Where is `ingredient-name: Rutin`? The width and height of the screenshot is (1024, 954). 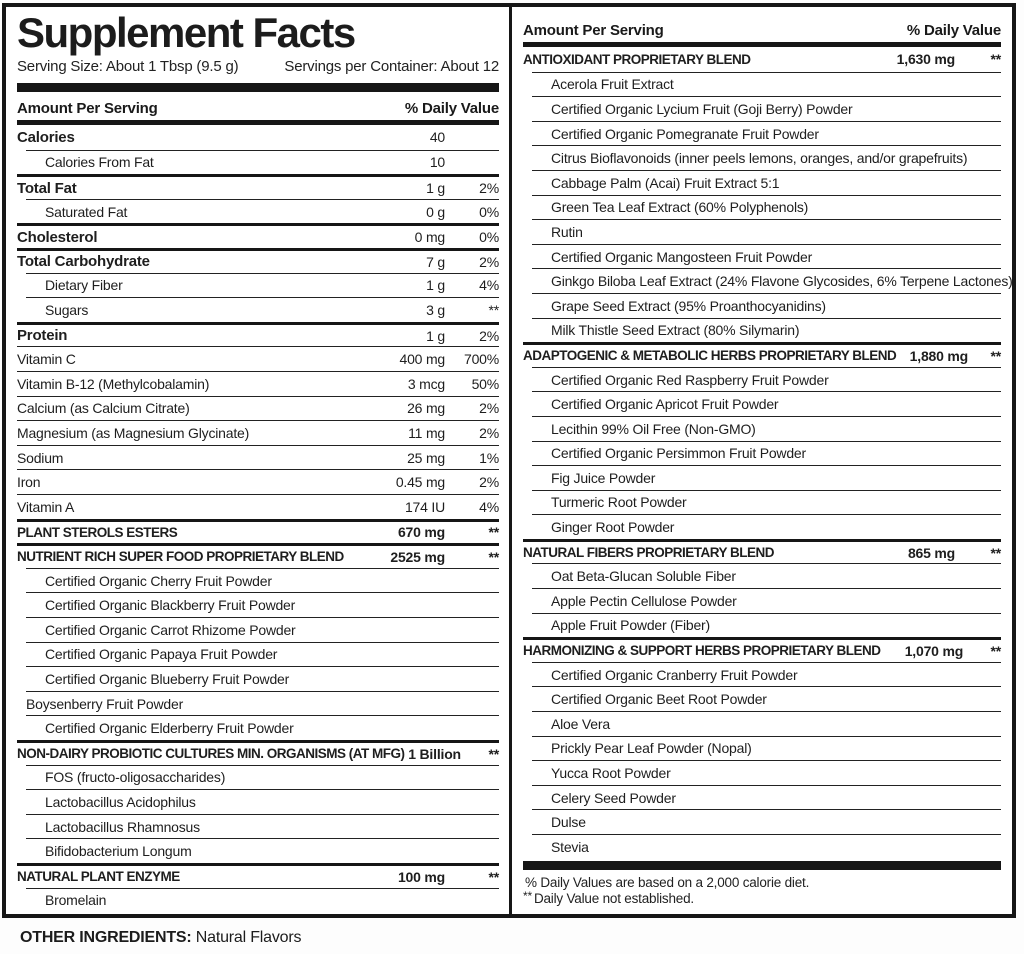 ingredient-name: Rutin is located at coordinates (567, 231).